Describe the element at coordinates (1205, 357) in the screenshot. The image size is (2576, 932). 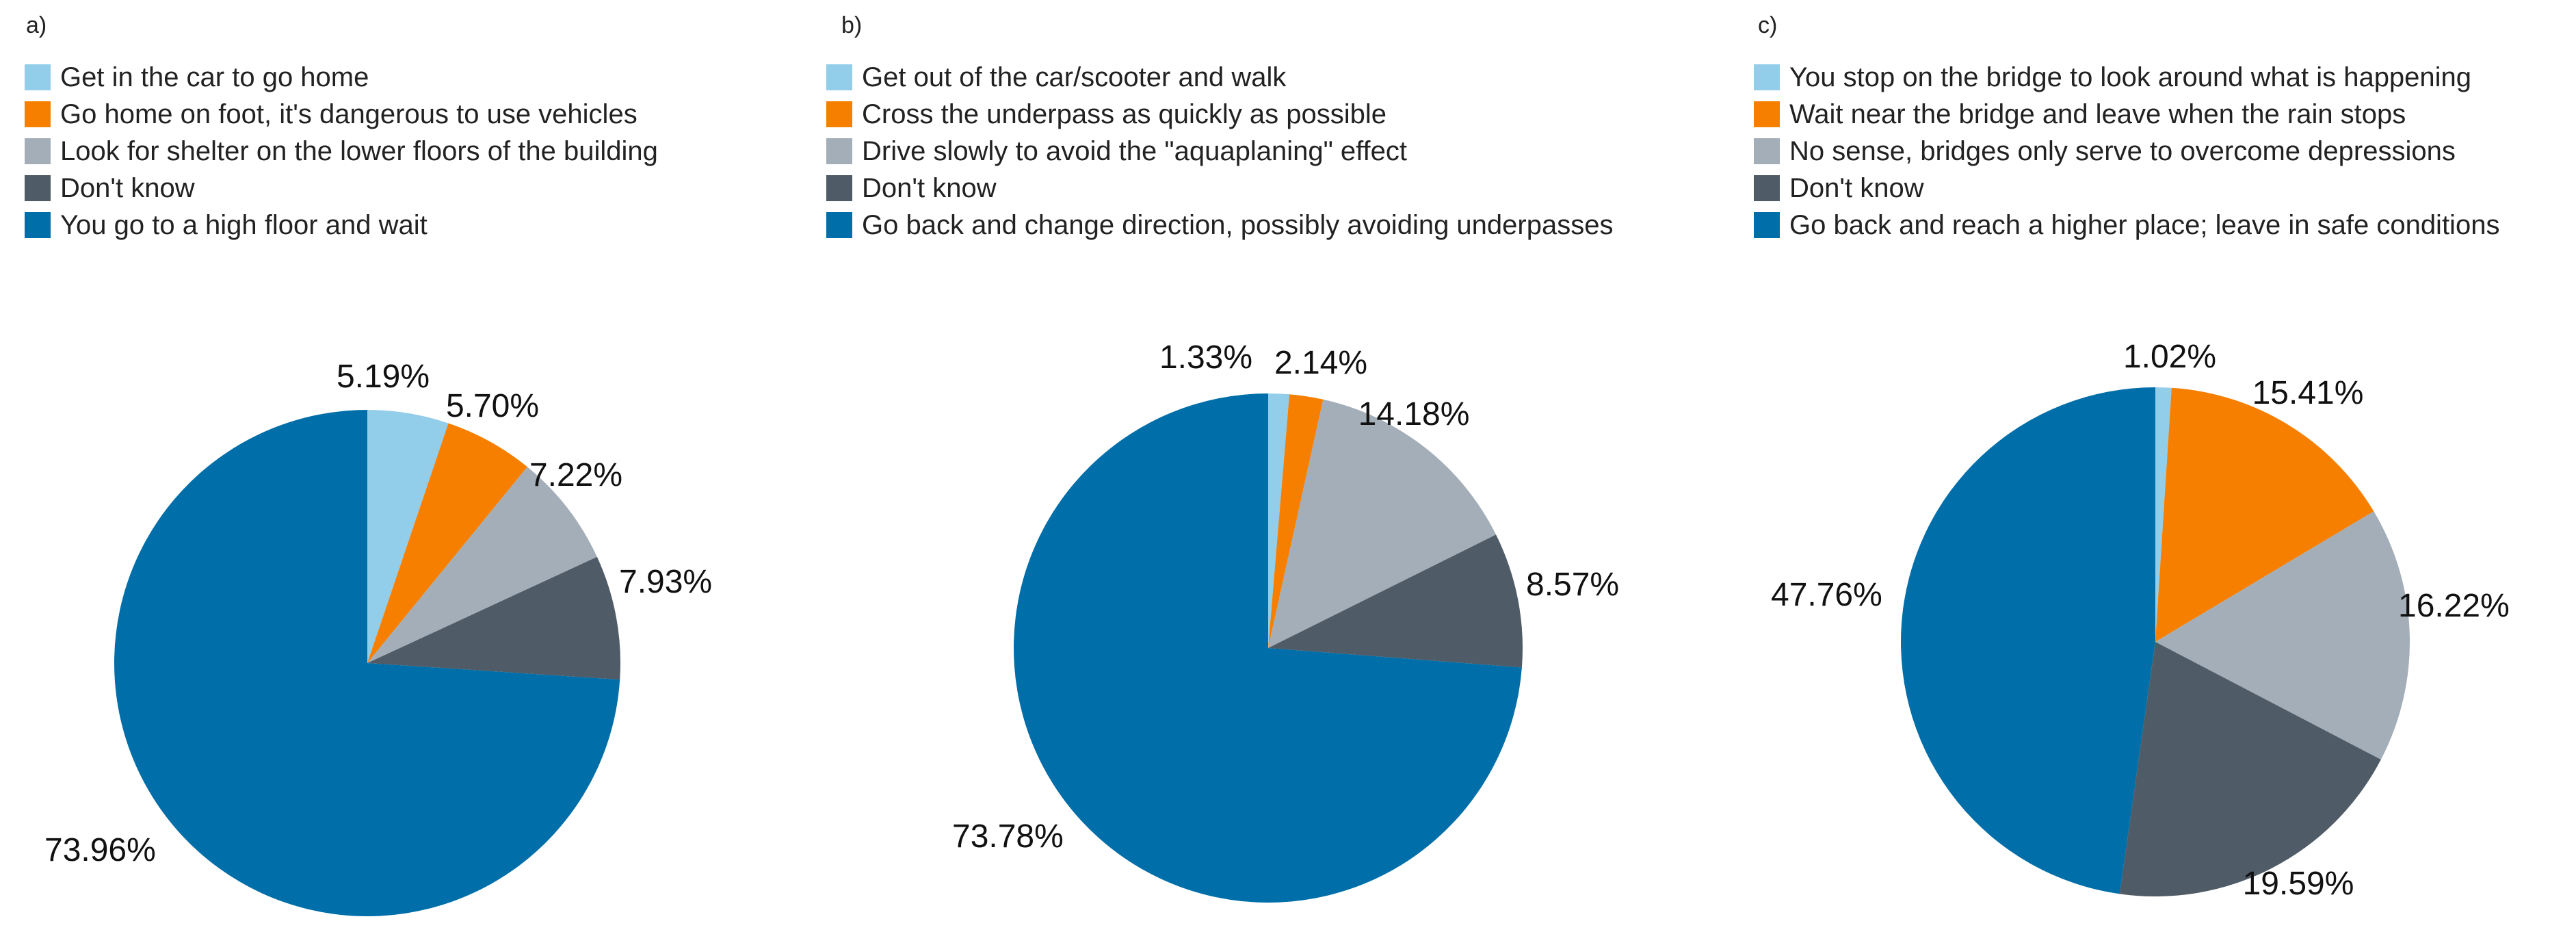
I see `data-label: 1.33%` at that location.